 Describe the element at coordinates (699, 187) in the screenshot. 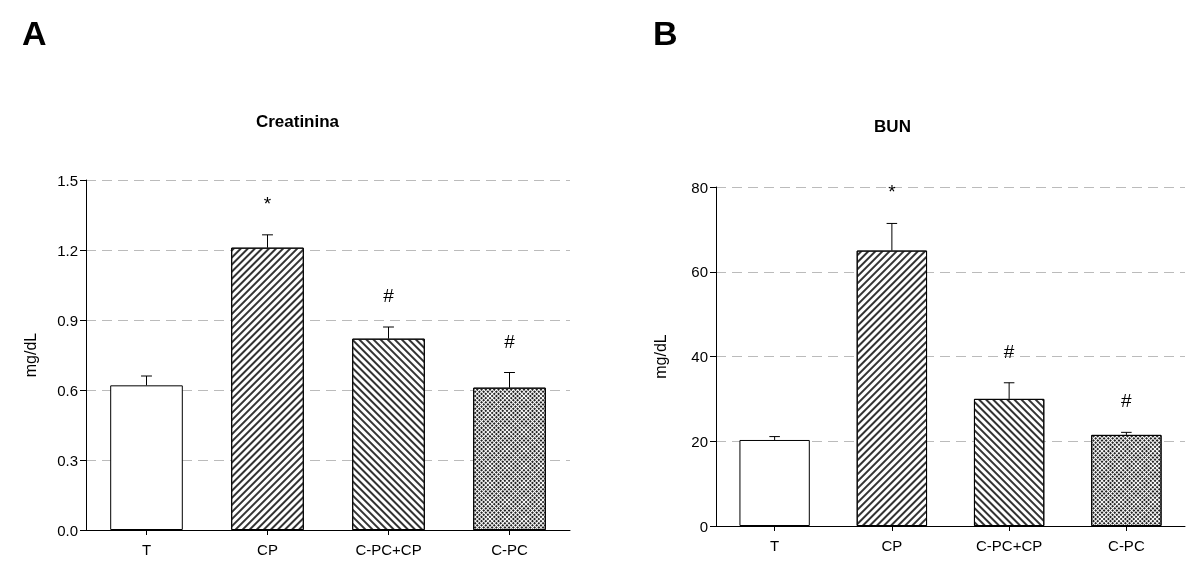

I see `y-tick-label: 80` at that location.